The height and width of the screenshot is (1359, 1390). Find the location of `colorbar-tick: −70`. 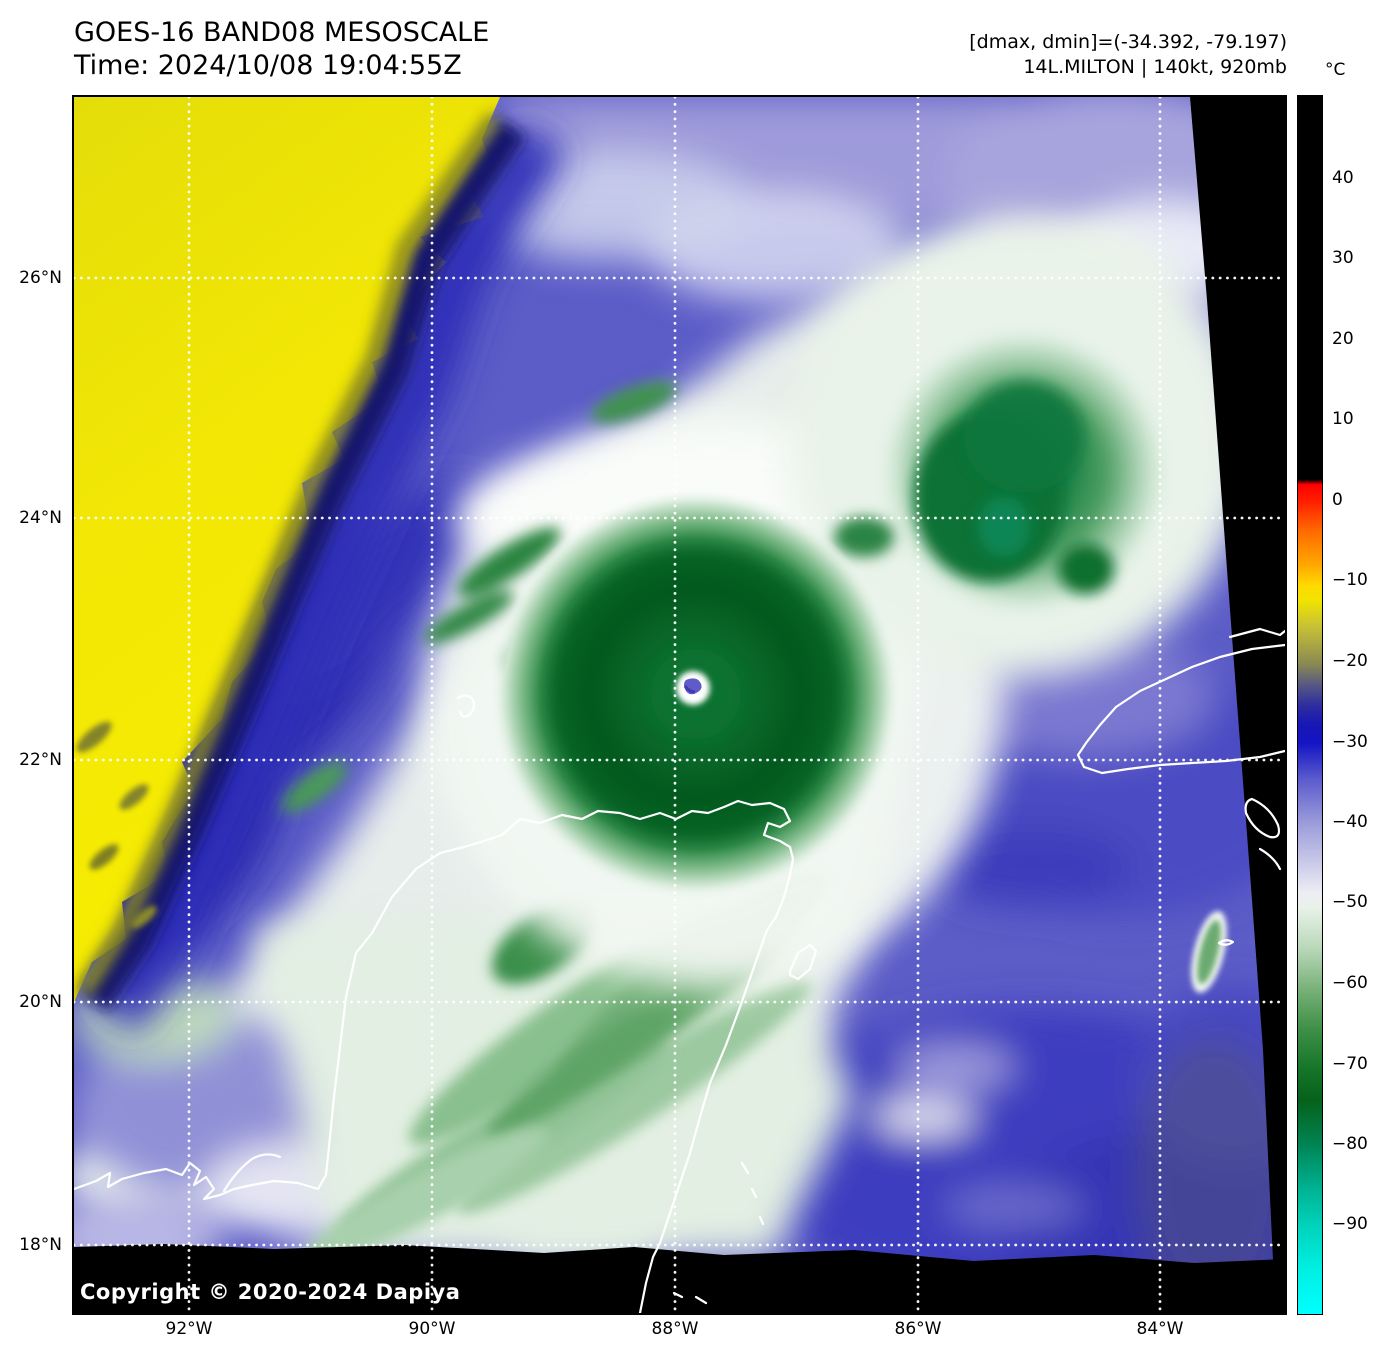

colorbar-tick: −70 is located at coordinates (1350, 1064).